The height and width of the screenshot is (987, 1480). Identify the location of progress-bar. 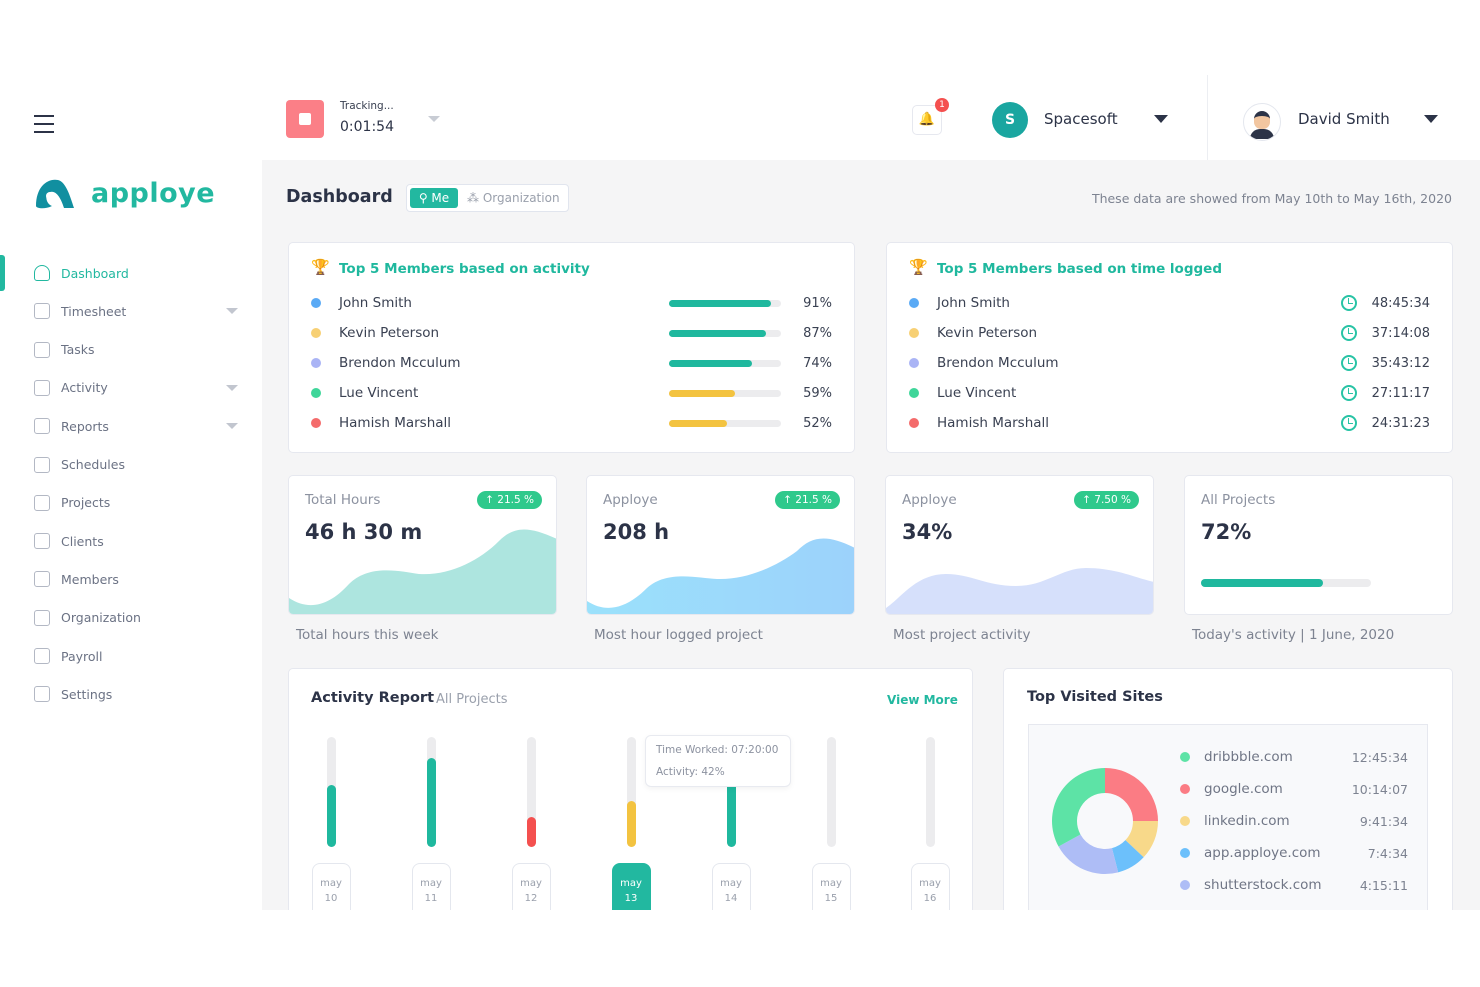
(1286, 583).